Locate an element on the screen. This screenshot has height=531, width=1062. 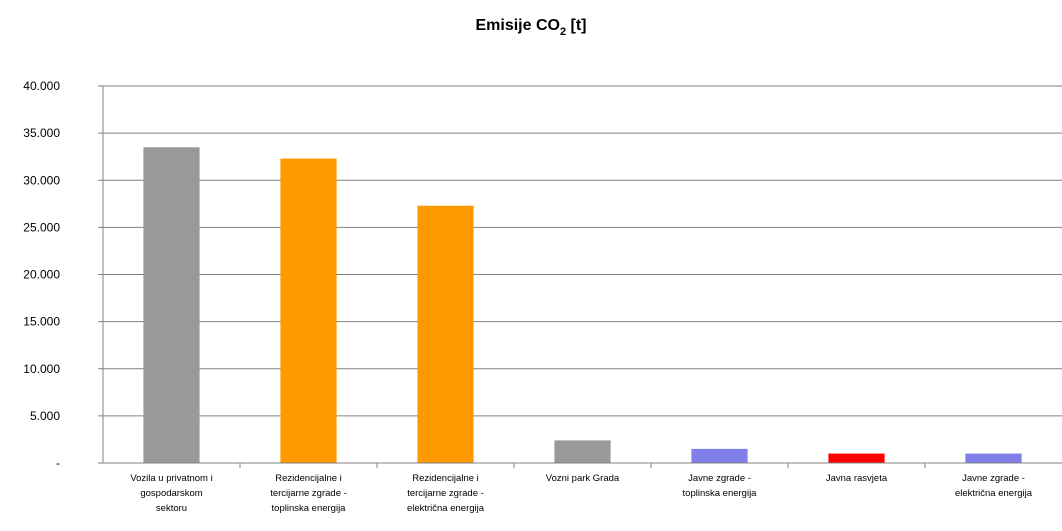
y-tick-label: 15.000 is located at coordinates (41, 322).